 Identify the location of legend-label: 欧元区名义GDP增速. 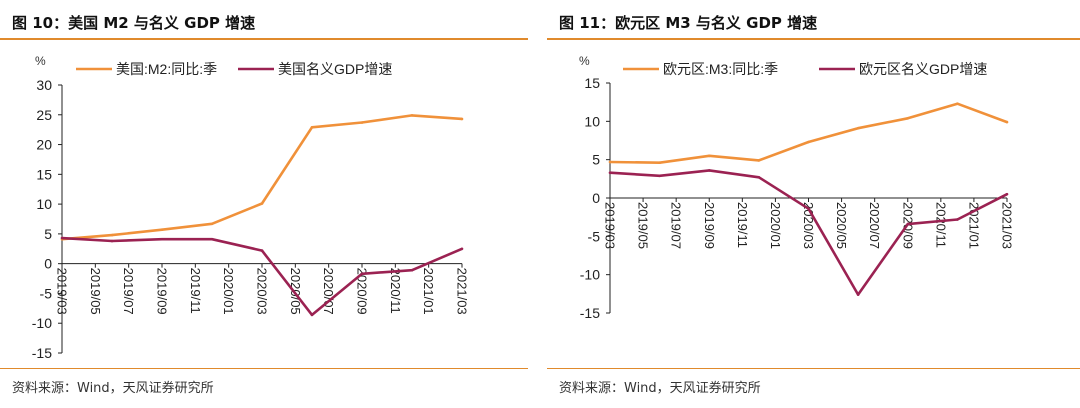
(923, 69).